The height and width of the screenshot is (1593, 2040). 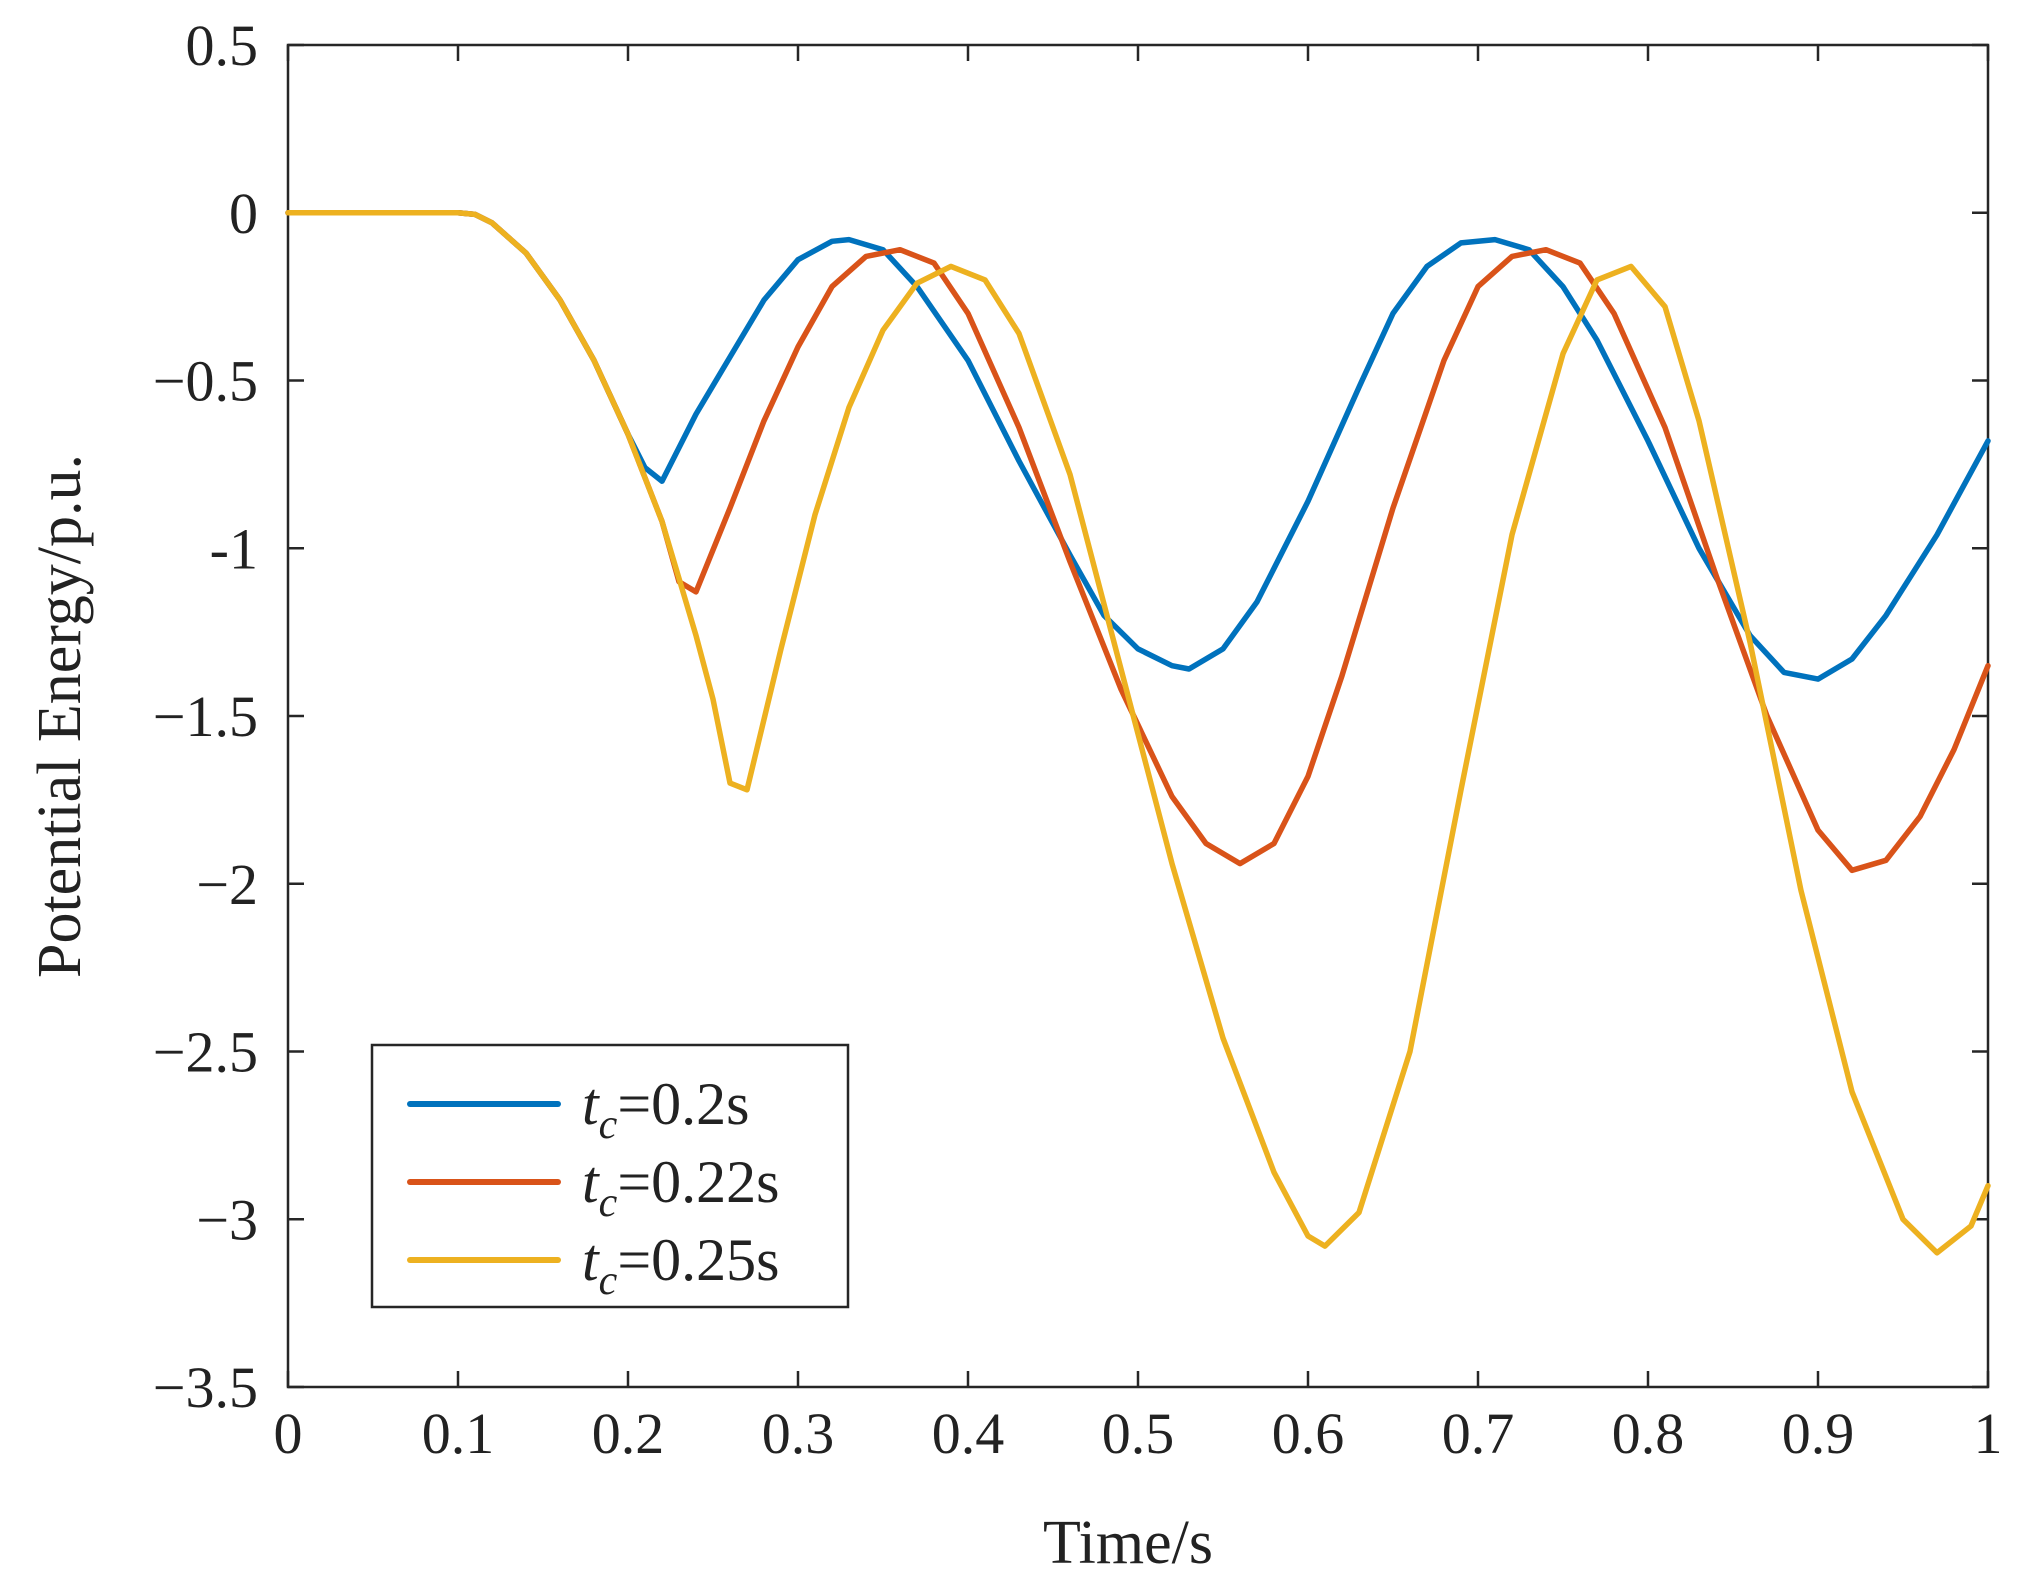 I want to click on y-axis-label: Potential Energy/p.u., so click(x=60, y=716).